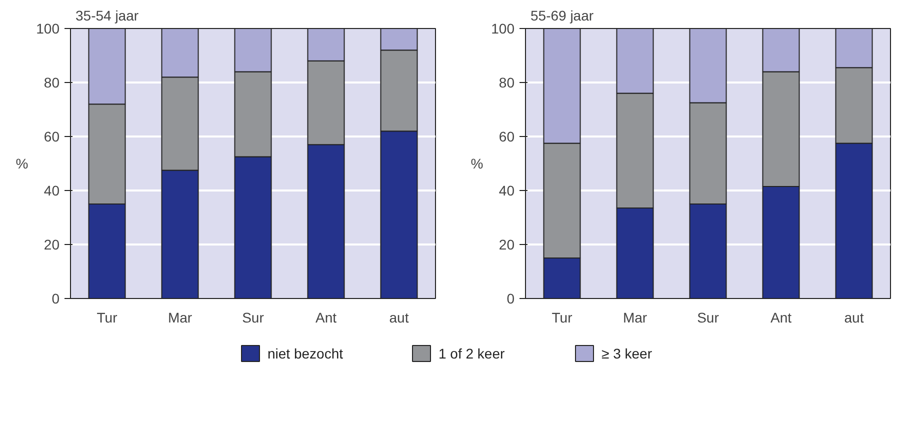  What do you see at coordinates (562, 16) in the screenshot?
I see `chart-title: 55-69 jaar` at bounding box center [562, 16].